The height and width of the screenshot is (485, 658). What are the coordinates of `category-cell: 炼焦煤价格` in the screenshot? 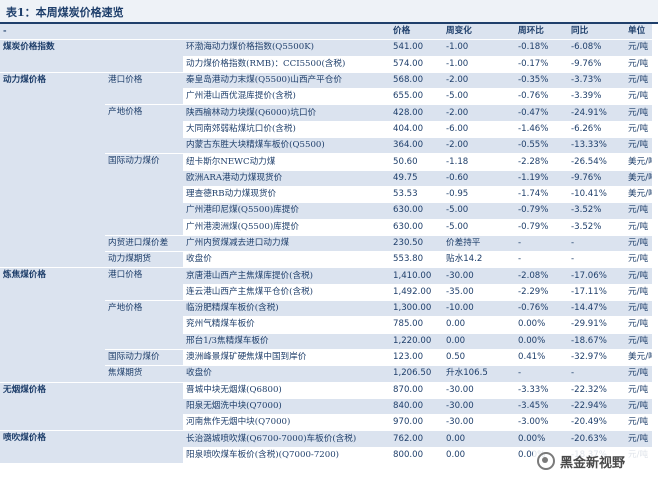 It's located at (52, 325).